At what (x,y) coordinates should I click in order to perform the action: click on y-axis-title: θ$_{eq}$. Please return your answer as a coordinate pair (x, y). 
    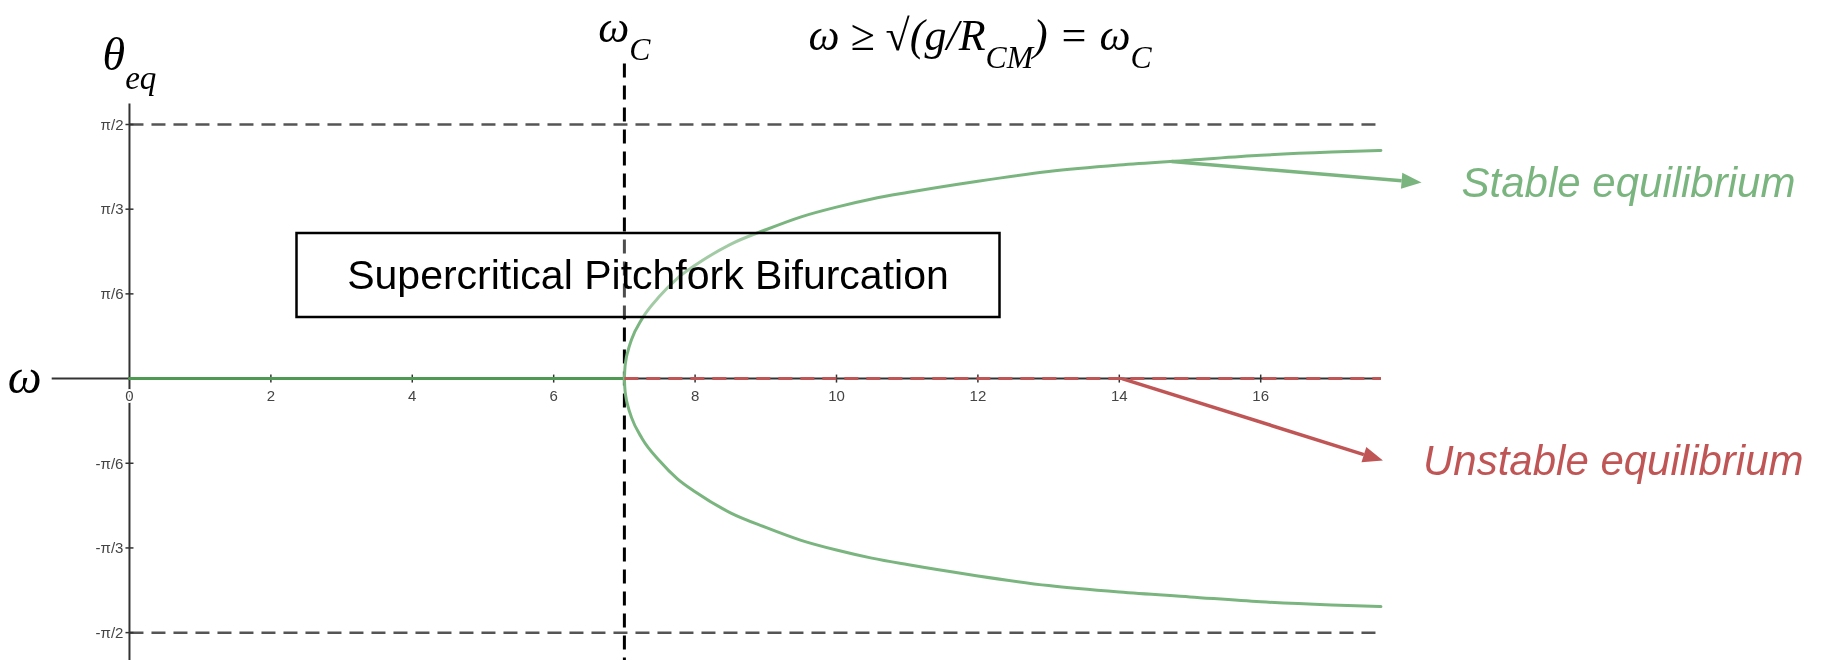
    Looking at the image, I should click on (129, 62).